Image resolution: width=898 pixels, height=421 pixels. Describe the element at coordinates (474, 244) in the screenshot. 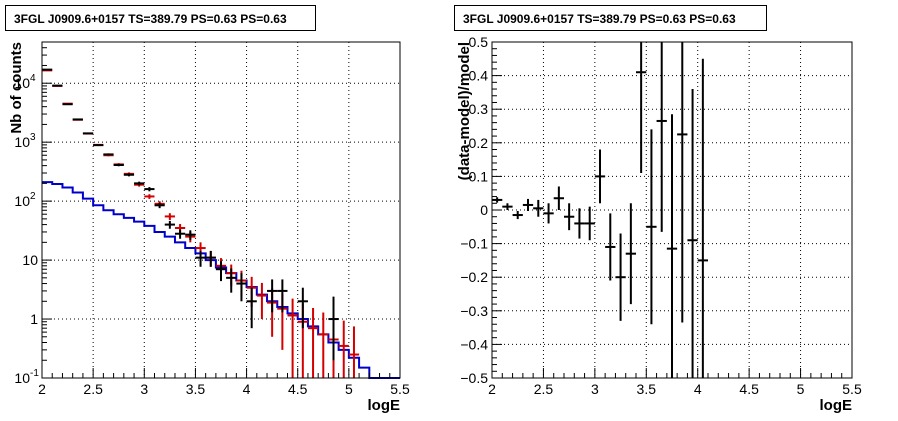

I see `y-tick-label: −0.1` at that location.